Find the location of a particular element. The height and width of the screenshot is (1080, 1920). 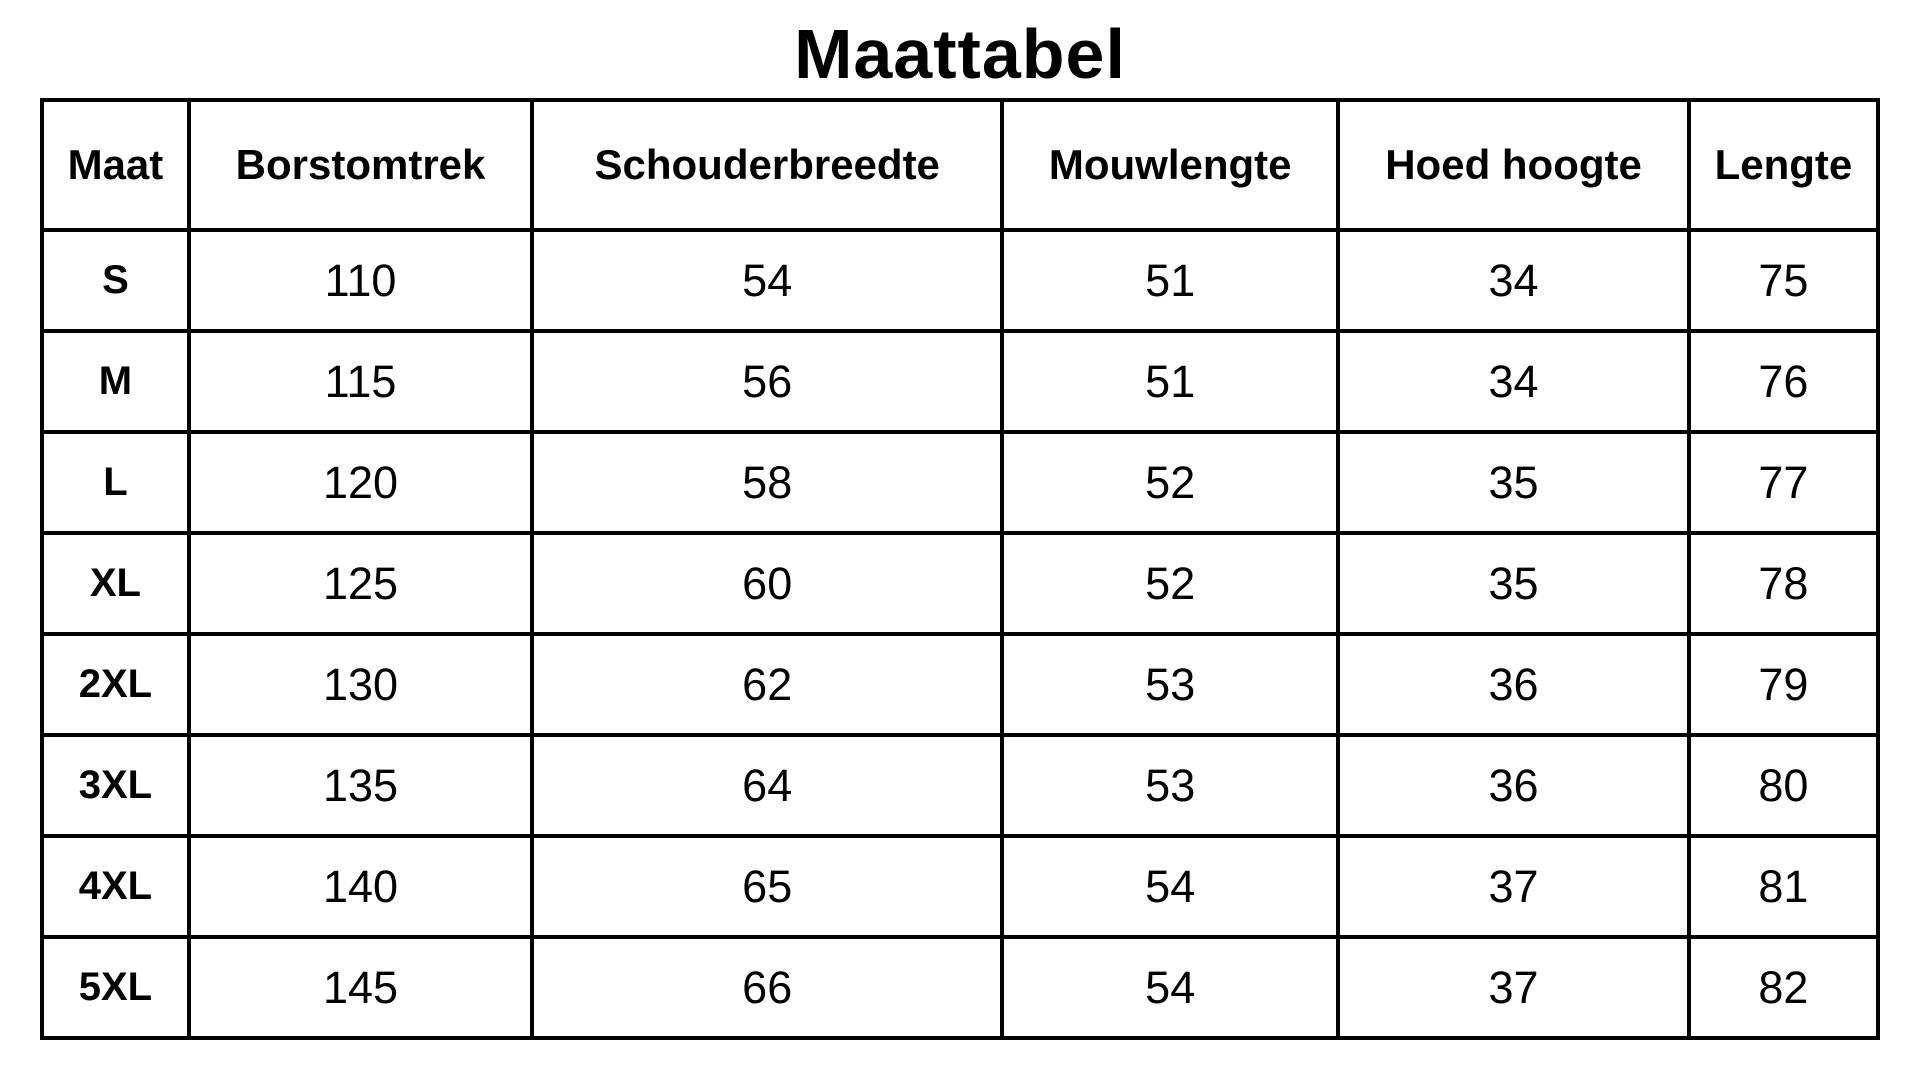

size-label: 5XL is located at coordinates (115, 987).